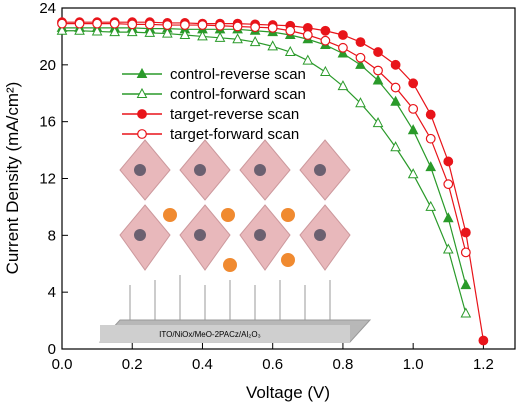 The height and width of the screenshot is (408, 520). Describe the element at coordinates (210, 334) in the screenshot. I see `inset-label: ITO/NiOx/MeO-2PACz/Al₂O₃` at that location.